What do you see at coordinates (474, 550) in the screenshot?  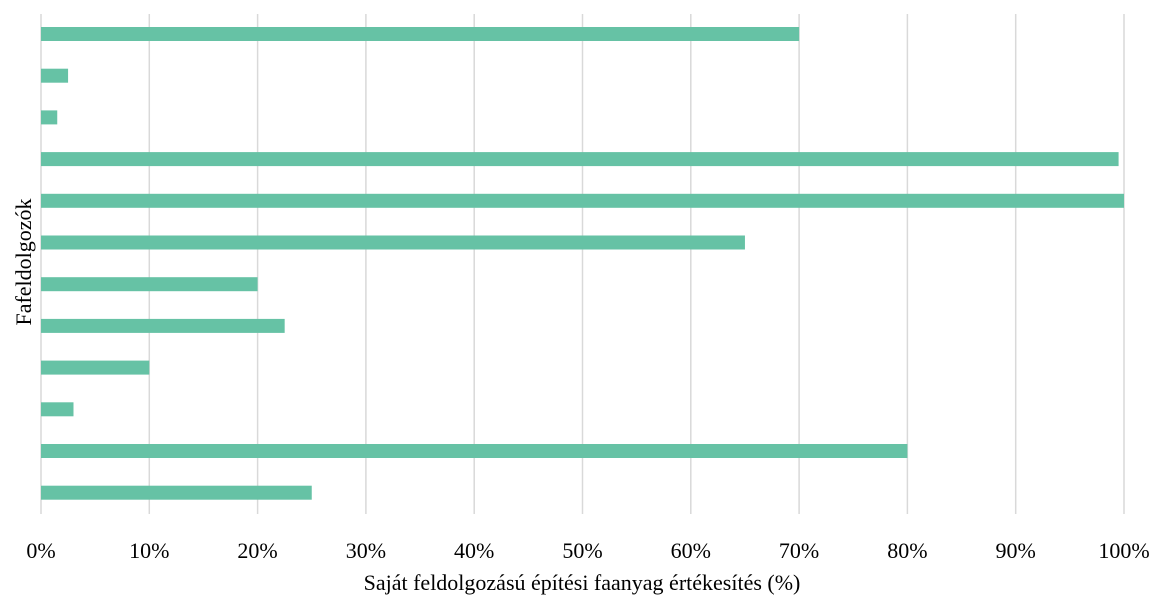 I see `x-tick-label-40: 40%` at bounding box center [474, 550].